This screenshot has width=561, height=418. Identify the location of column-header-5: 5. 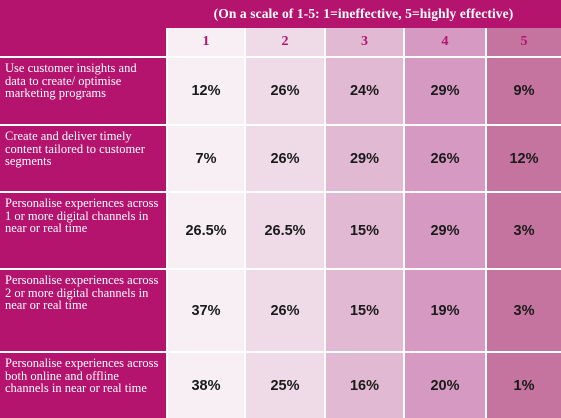
(523, 42).